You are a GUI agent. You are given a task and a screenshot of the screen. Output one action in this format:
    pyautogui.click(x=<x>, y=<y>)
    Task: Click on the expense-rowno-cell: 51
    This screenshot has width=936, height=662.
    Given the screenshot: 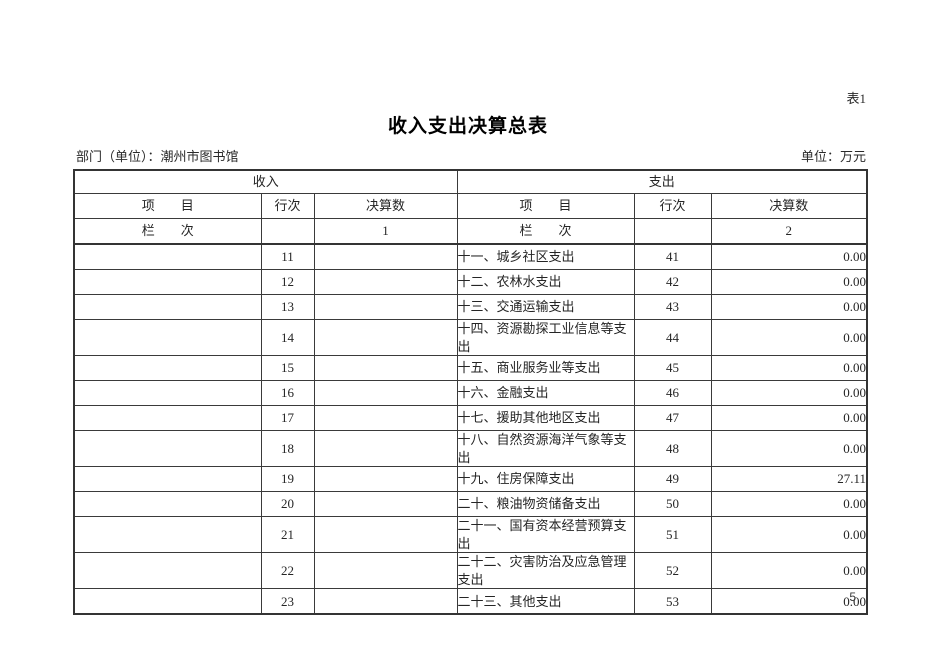 What is the action you would take?
    pyautogui.click(x=672, y=535)
    